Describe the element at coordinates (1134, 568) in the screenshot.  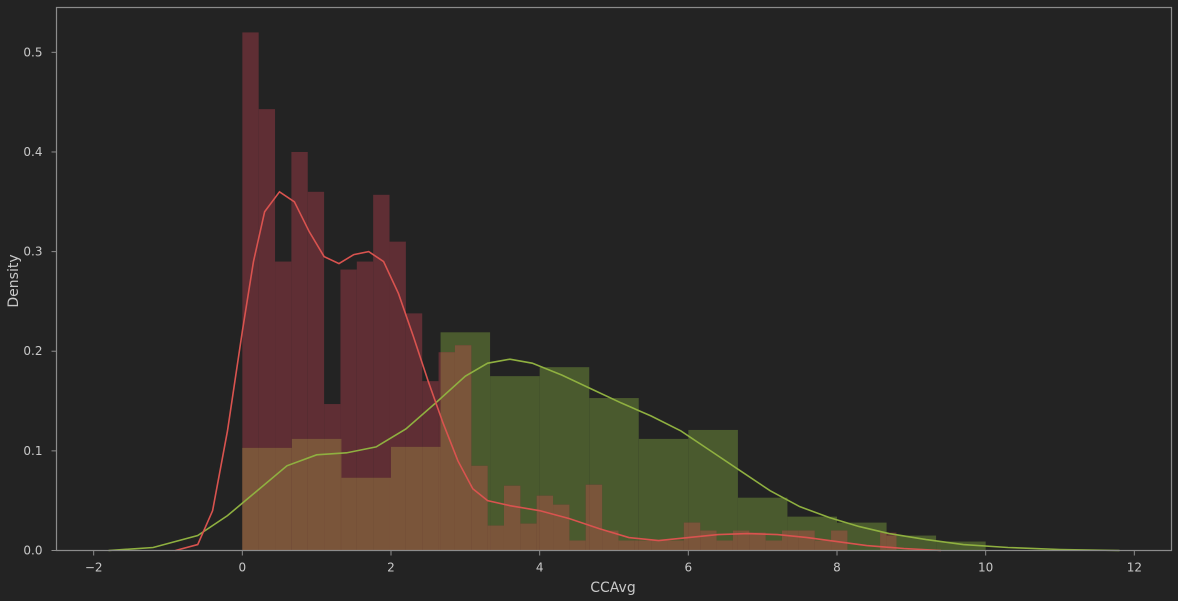
I see `x-tick-label: 12` at that location.